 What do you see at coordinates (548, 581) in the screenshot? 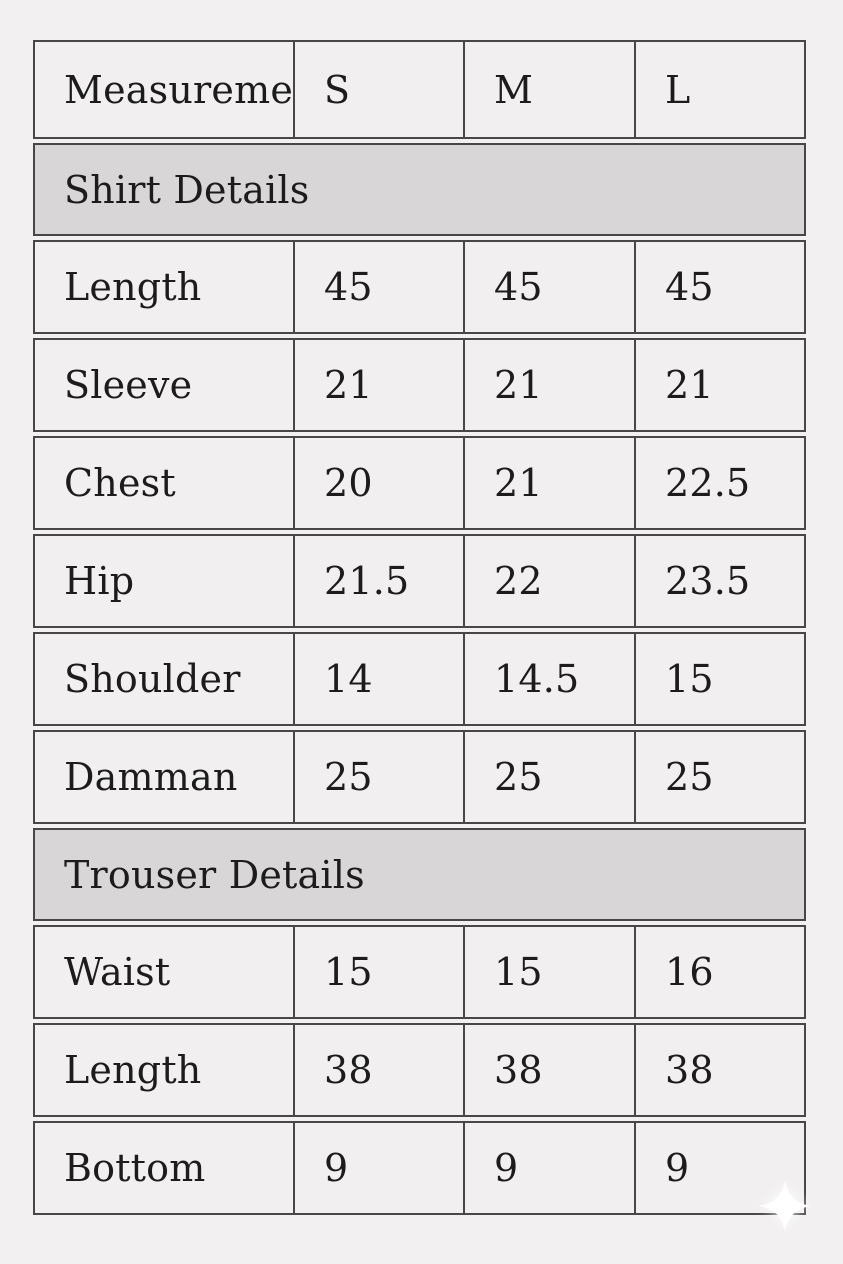
I see `measurement-value-m: 22` at bounding box center [548, 581].